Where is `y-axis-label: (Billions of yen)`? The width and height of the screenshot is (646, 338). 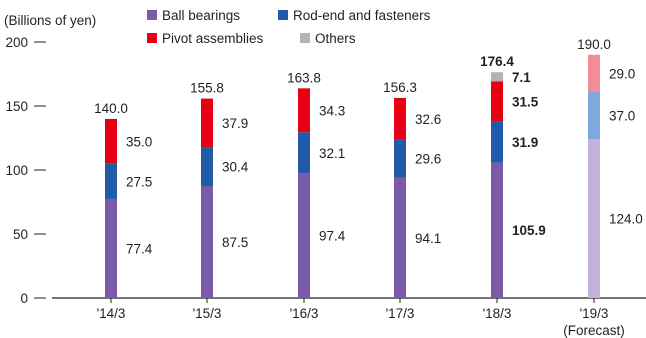
y-axis-label: (Billions of yen) is located at coordinates (50, 20).